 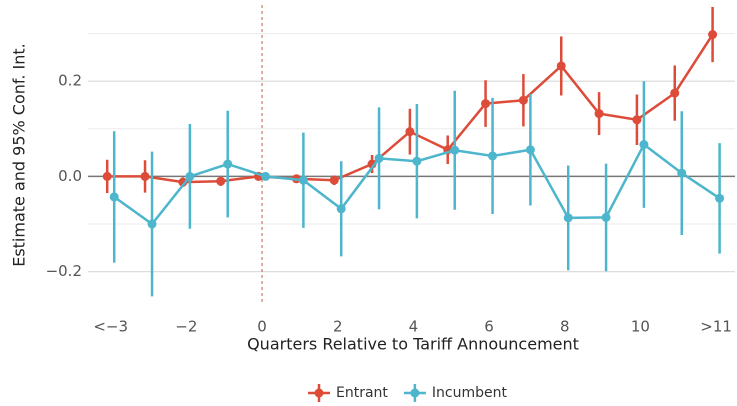 I want to click on legend-label: Incumbent, so click(x=470, y=393).